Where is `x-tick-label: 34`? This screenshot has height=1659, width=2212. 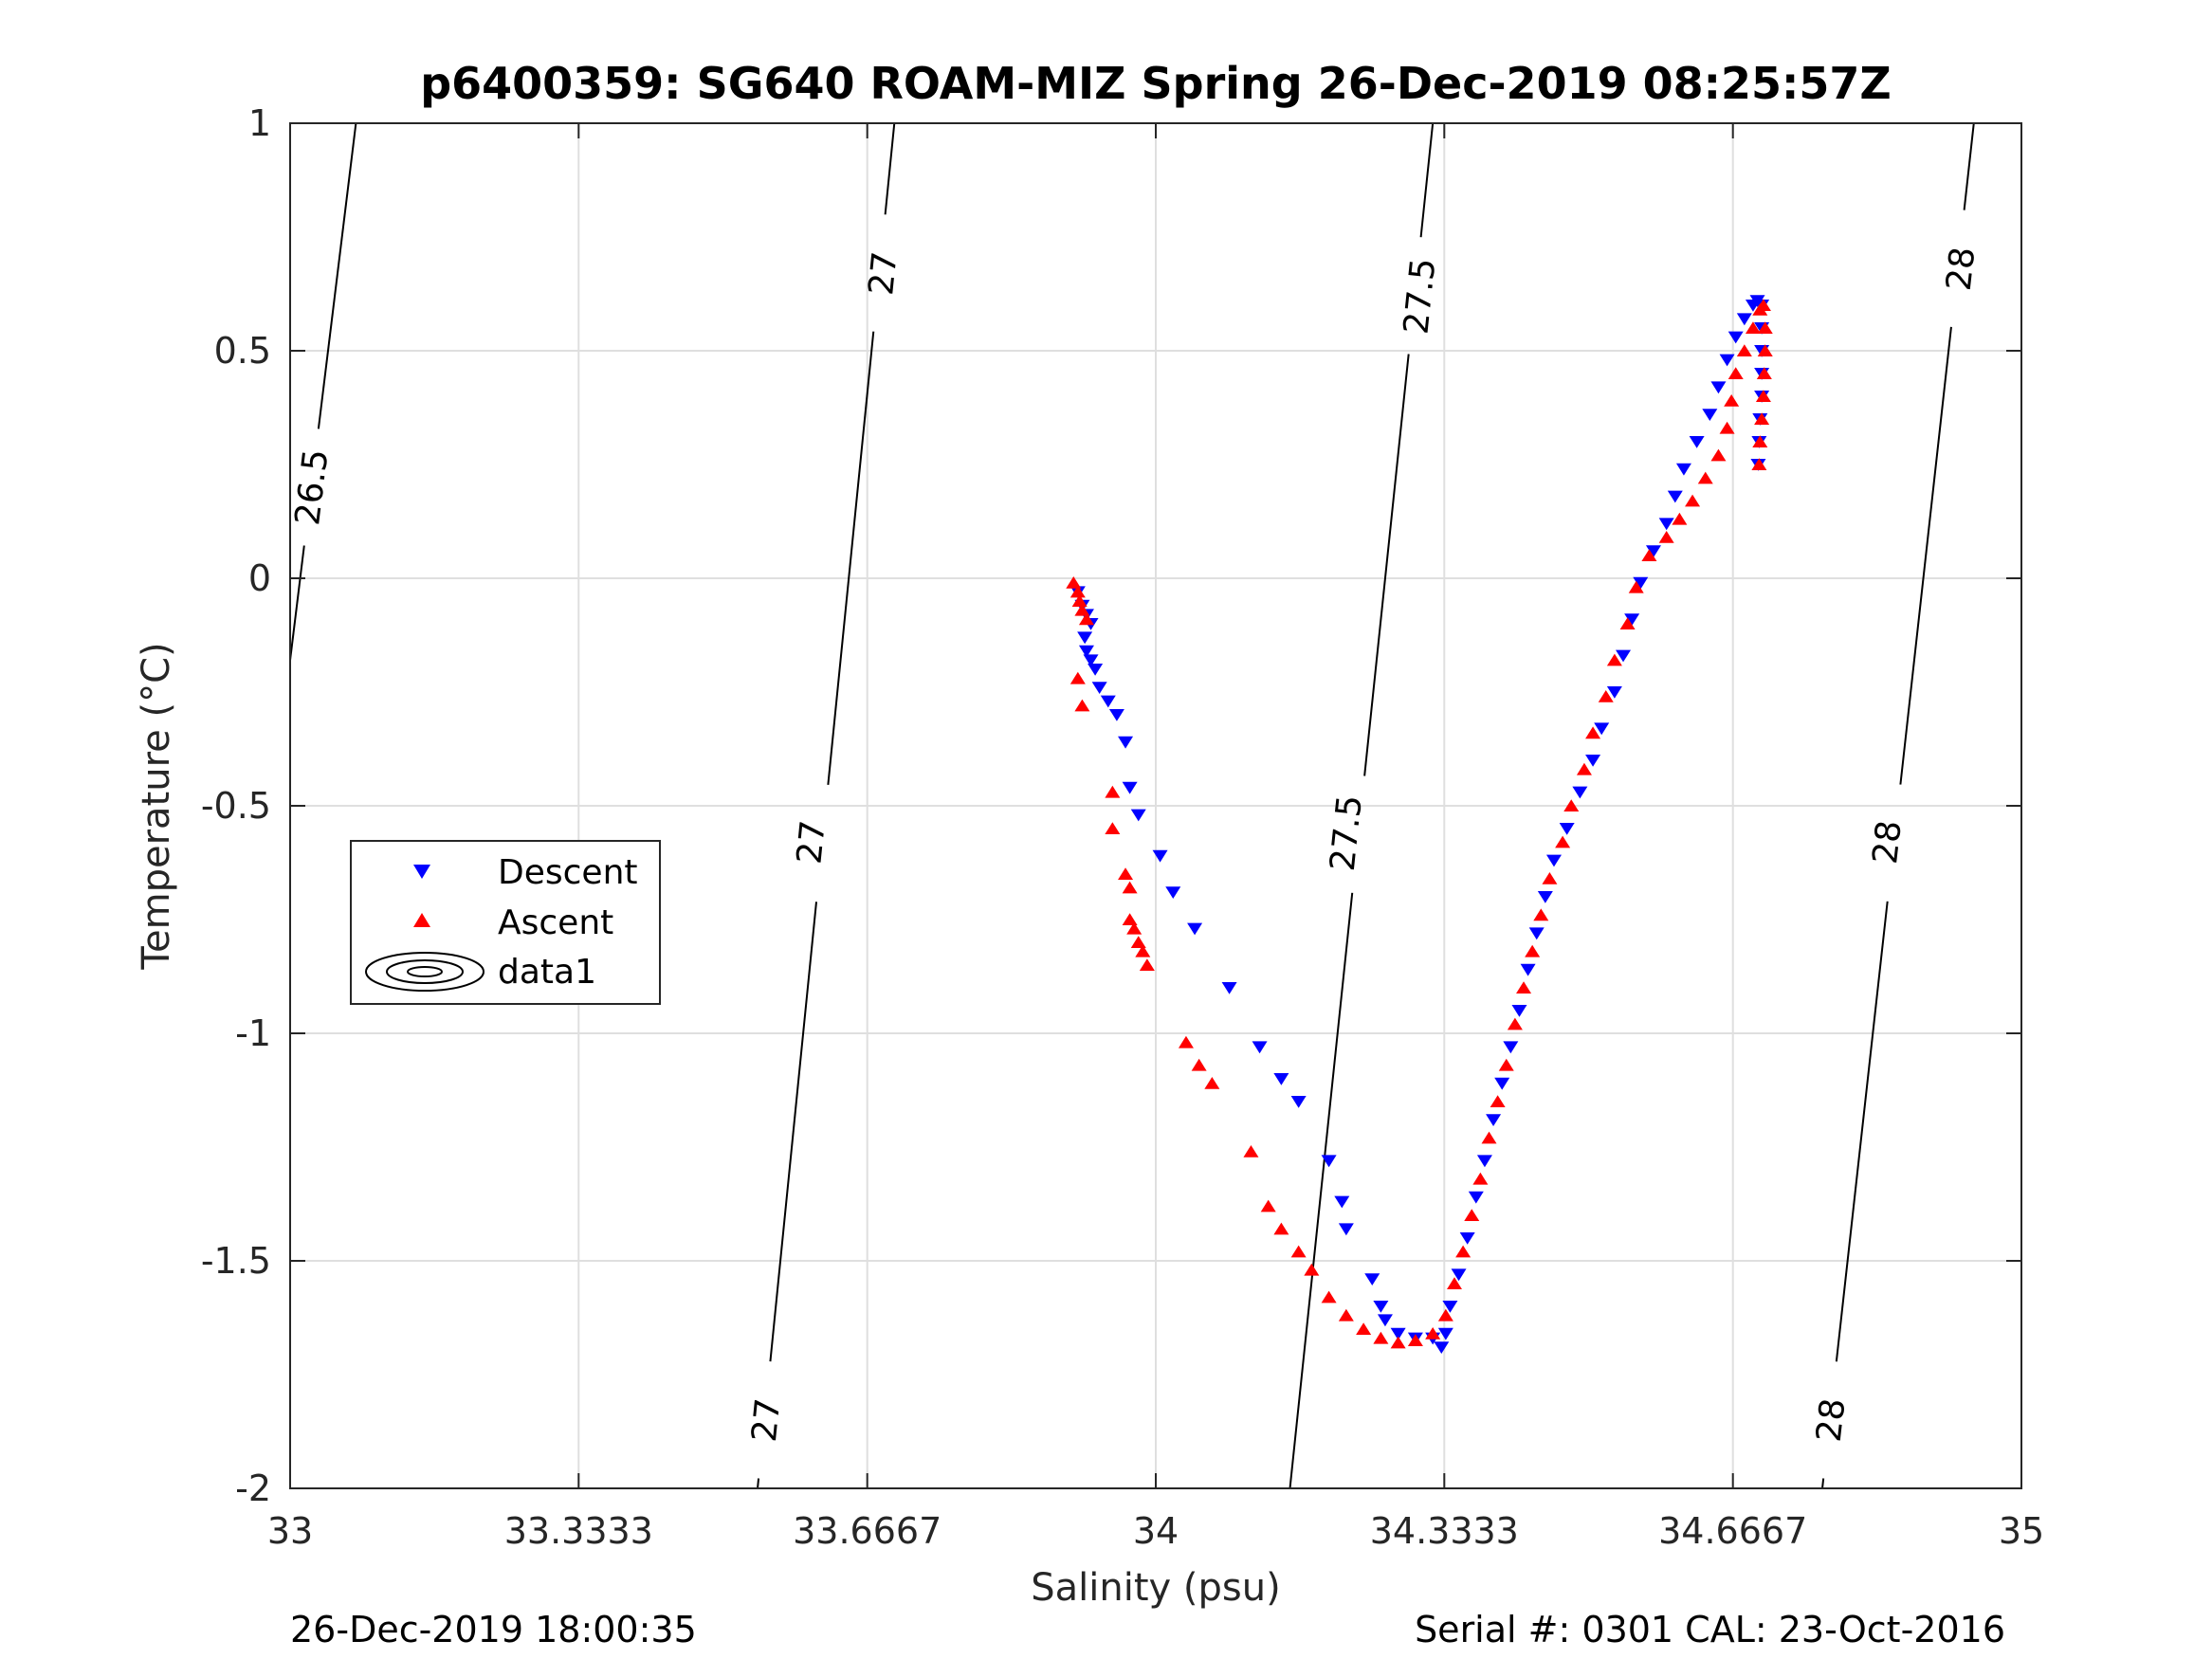
x-tick-label: 34 is located at coordinates (1156, 1531).